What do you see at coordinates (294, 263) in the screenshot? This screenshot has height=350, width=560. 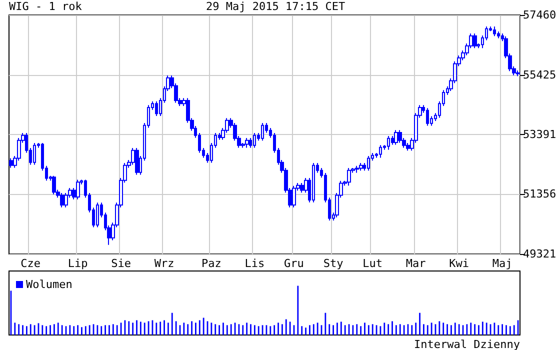 I see `x-tick-label: Gru` at bounding box center [294, 263].